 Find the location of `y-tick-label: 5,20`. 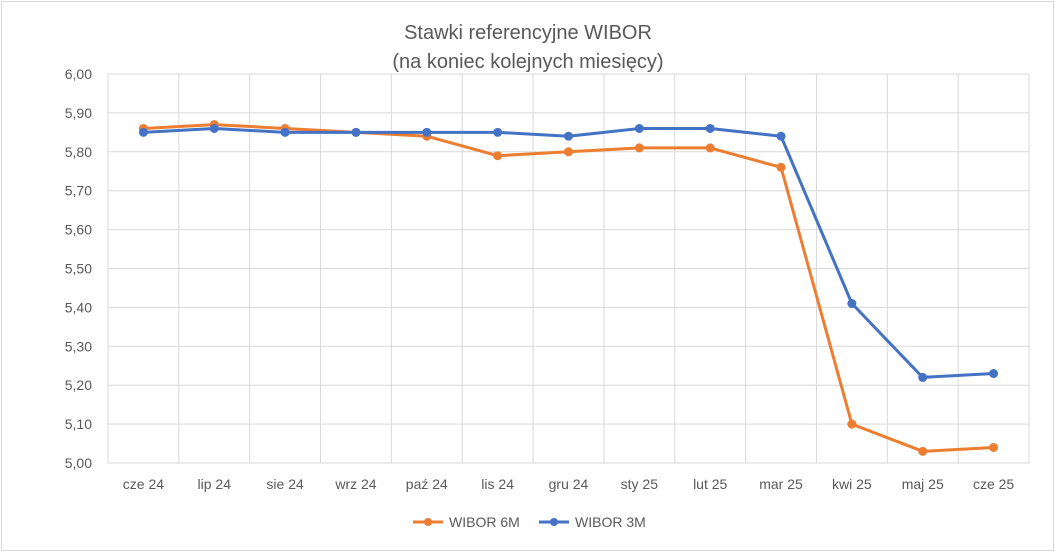

y-tick-label: 5,20 is located at coordinates (78, 385).